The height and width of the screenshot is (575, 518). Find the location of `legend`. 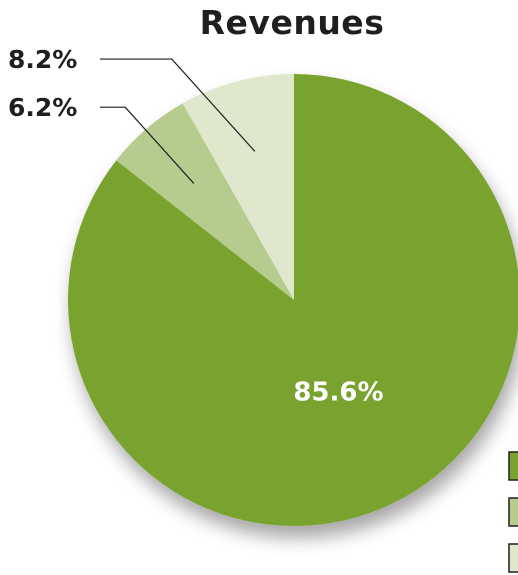

legend is located at coordinates (513, 512).